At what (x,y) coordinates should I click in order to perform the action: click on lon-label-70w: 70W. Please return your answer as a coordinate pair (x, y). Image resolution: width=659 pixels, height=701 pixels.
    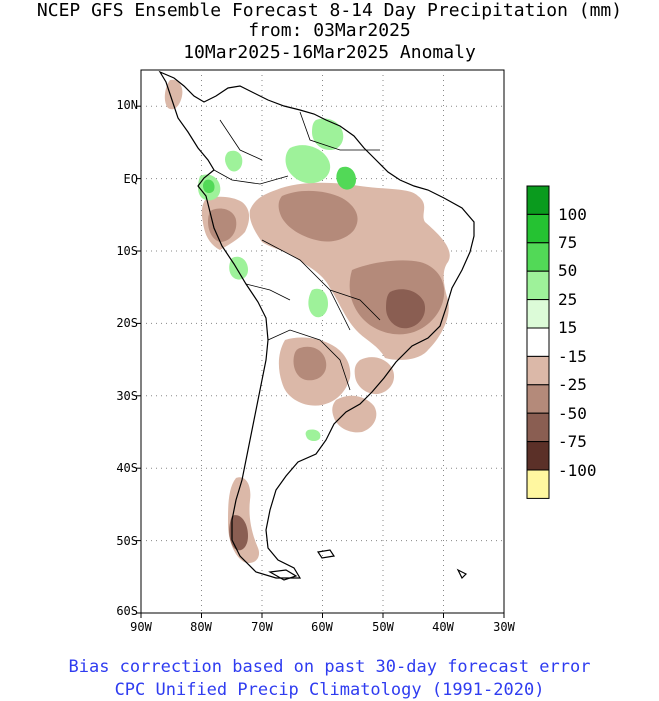
    Looking at the image, I should click on (262, 627).